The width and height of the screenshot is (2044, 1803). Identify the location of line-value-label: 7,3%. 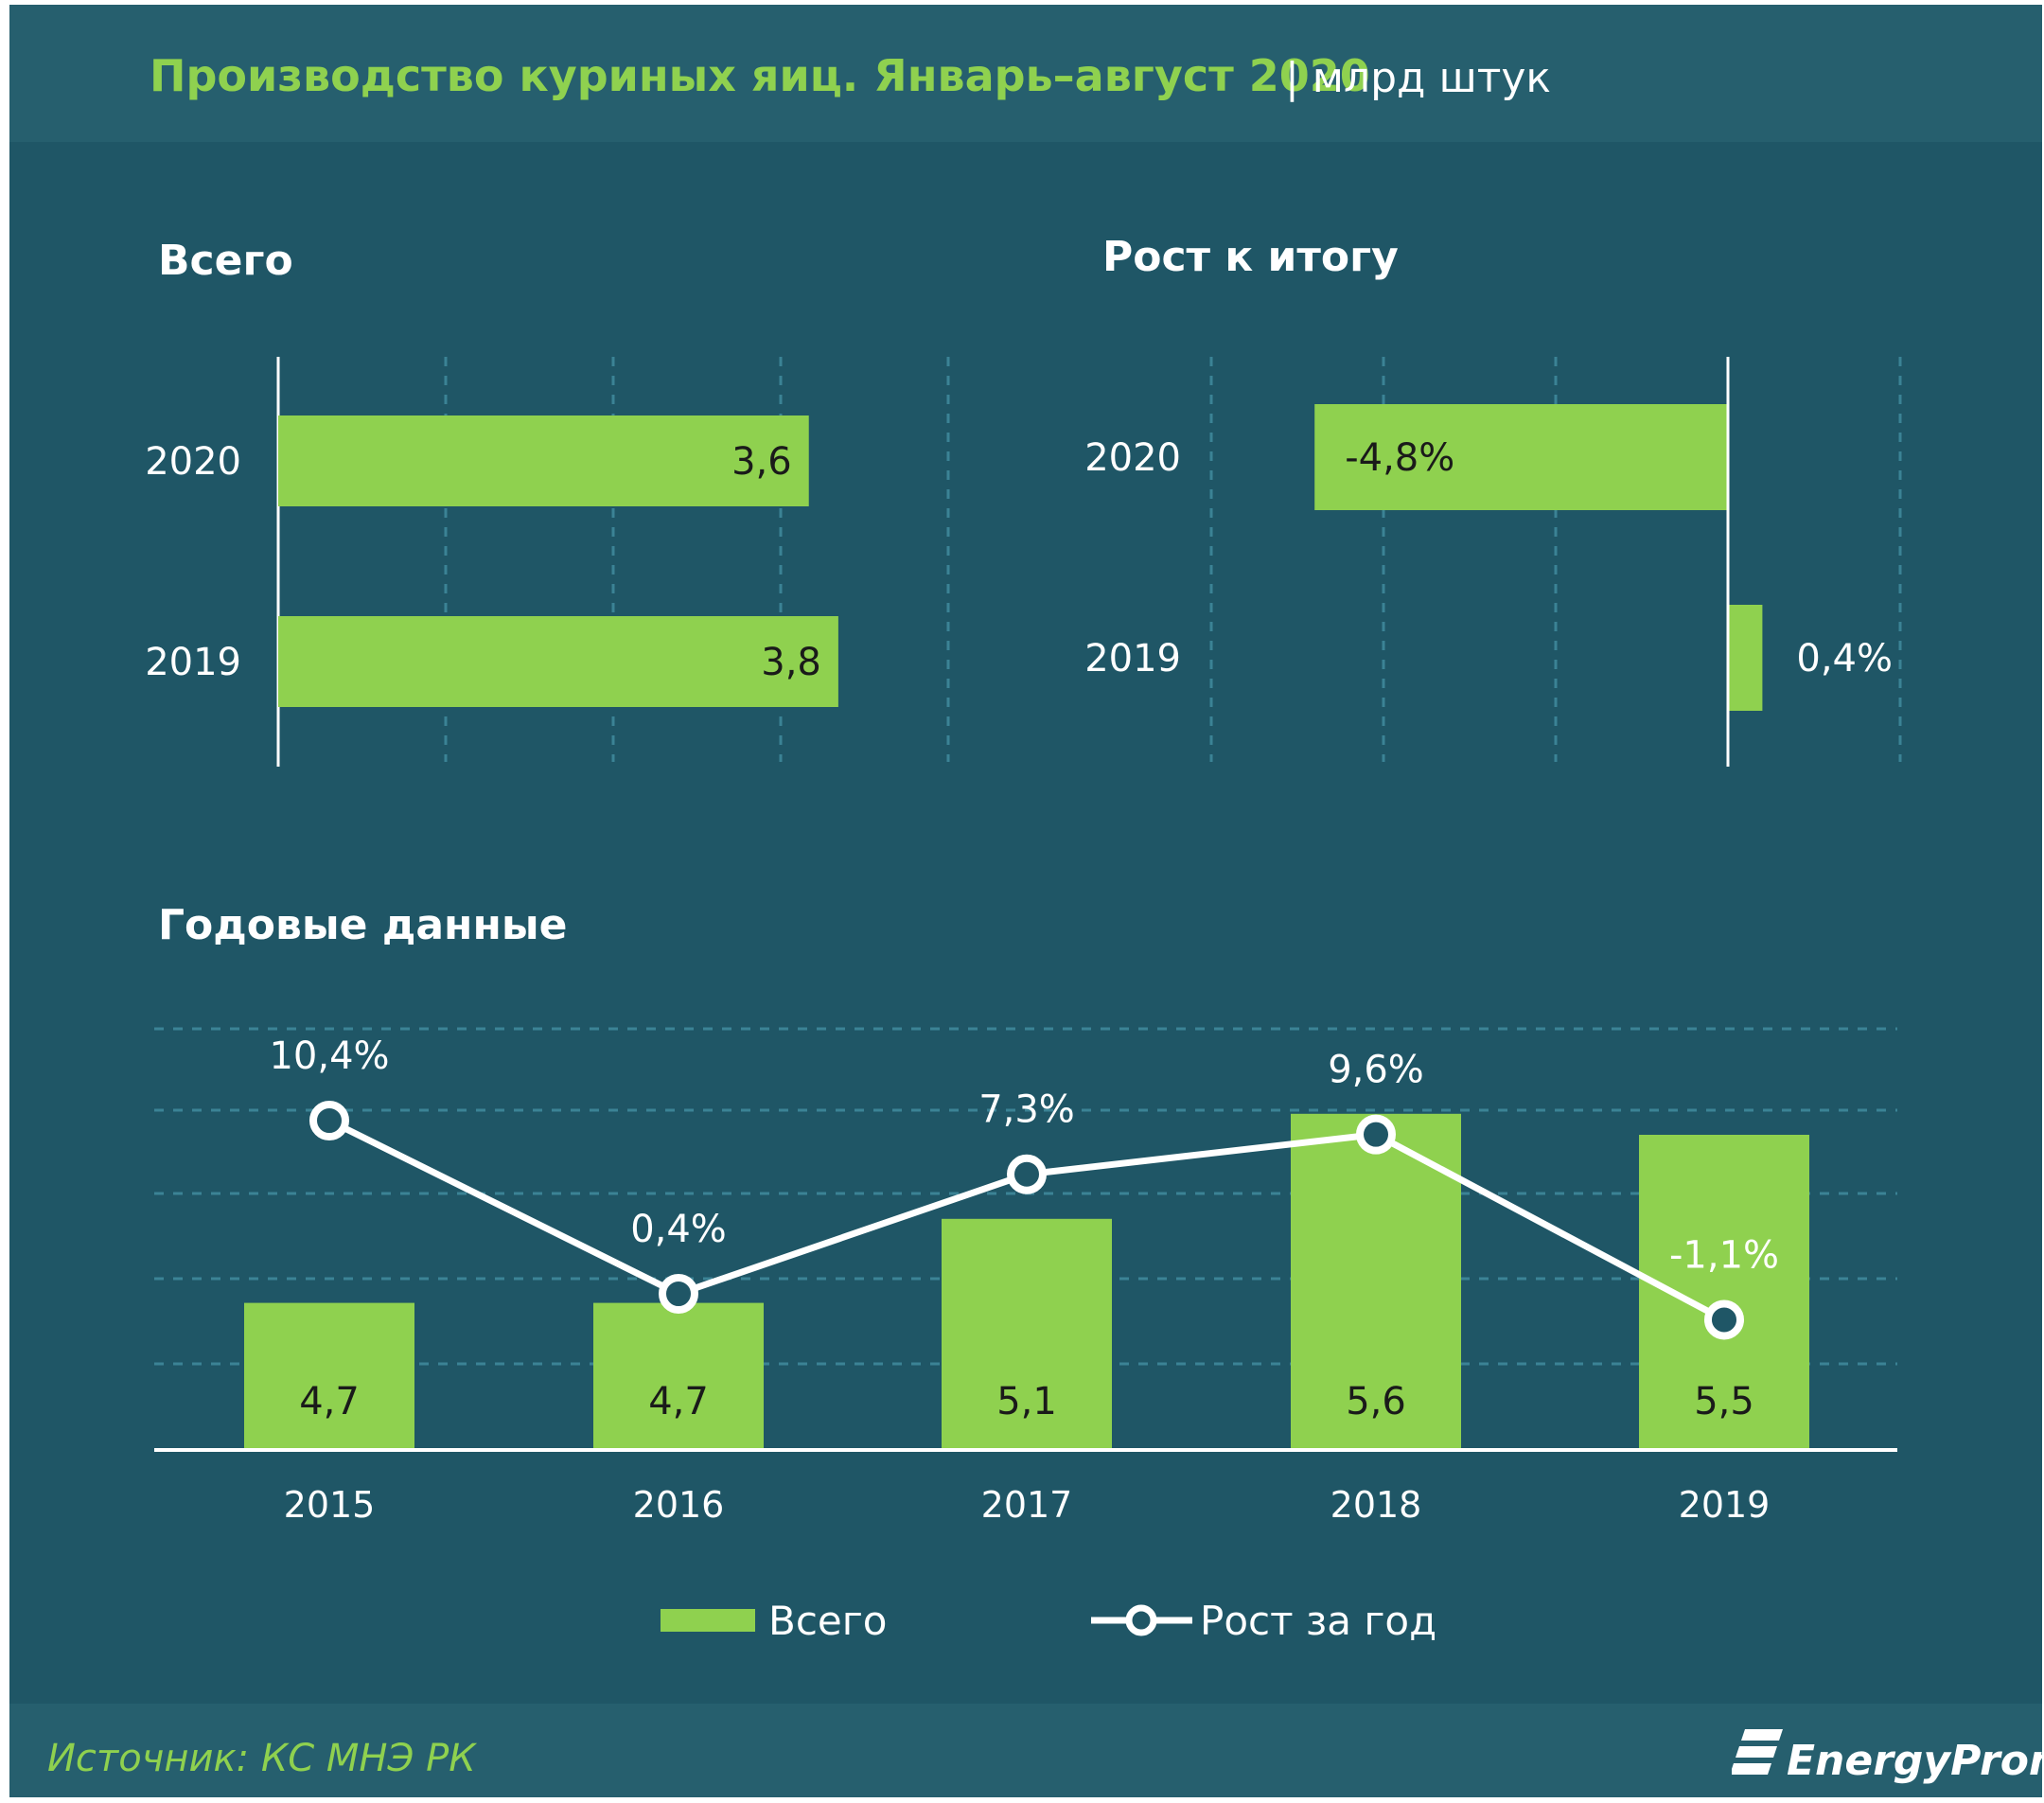
(1026, 1110).